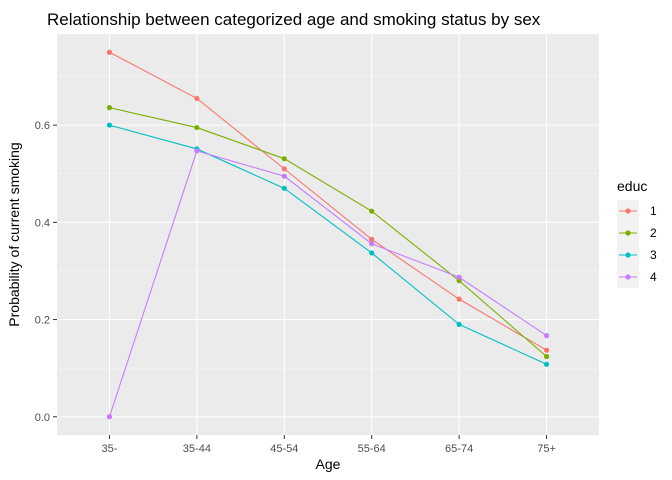  I want to click on legend: educ 1 2 3 4, so click(637, 233).